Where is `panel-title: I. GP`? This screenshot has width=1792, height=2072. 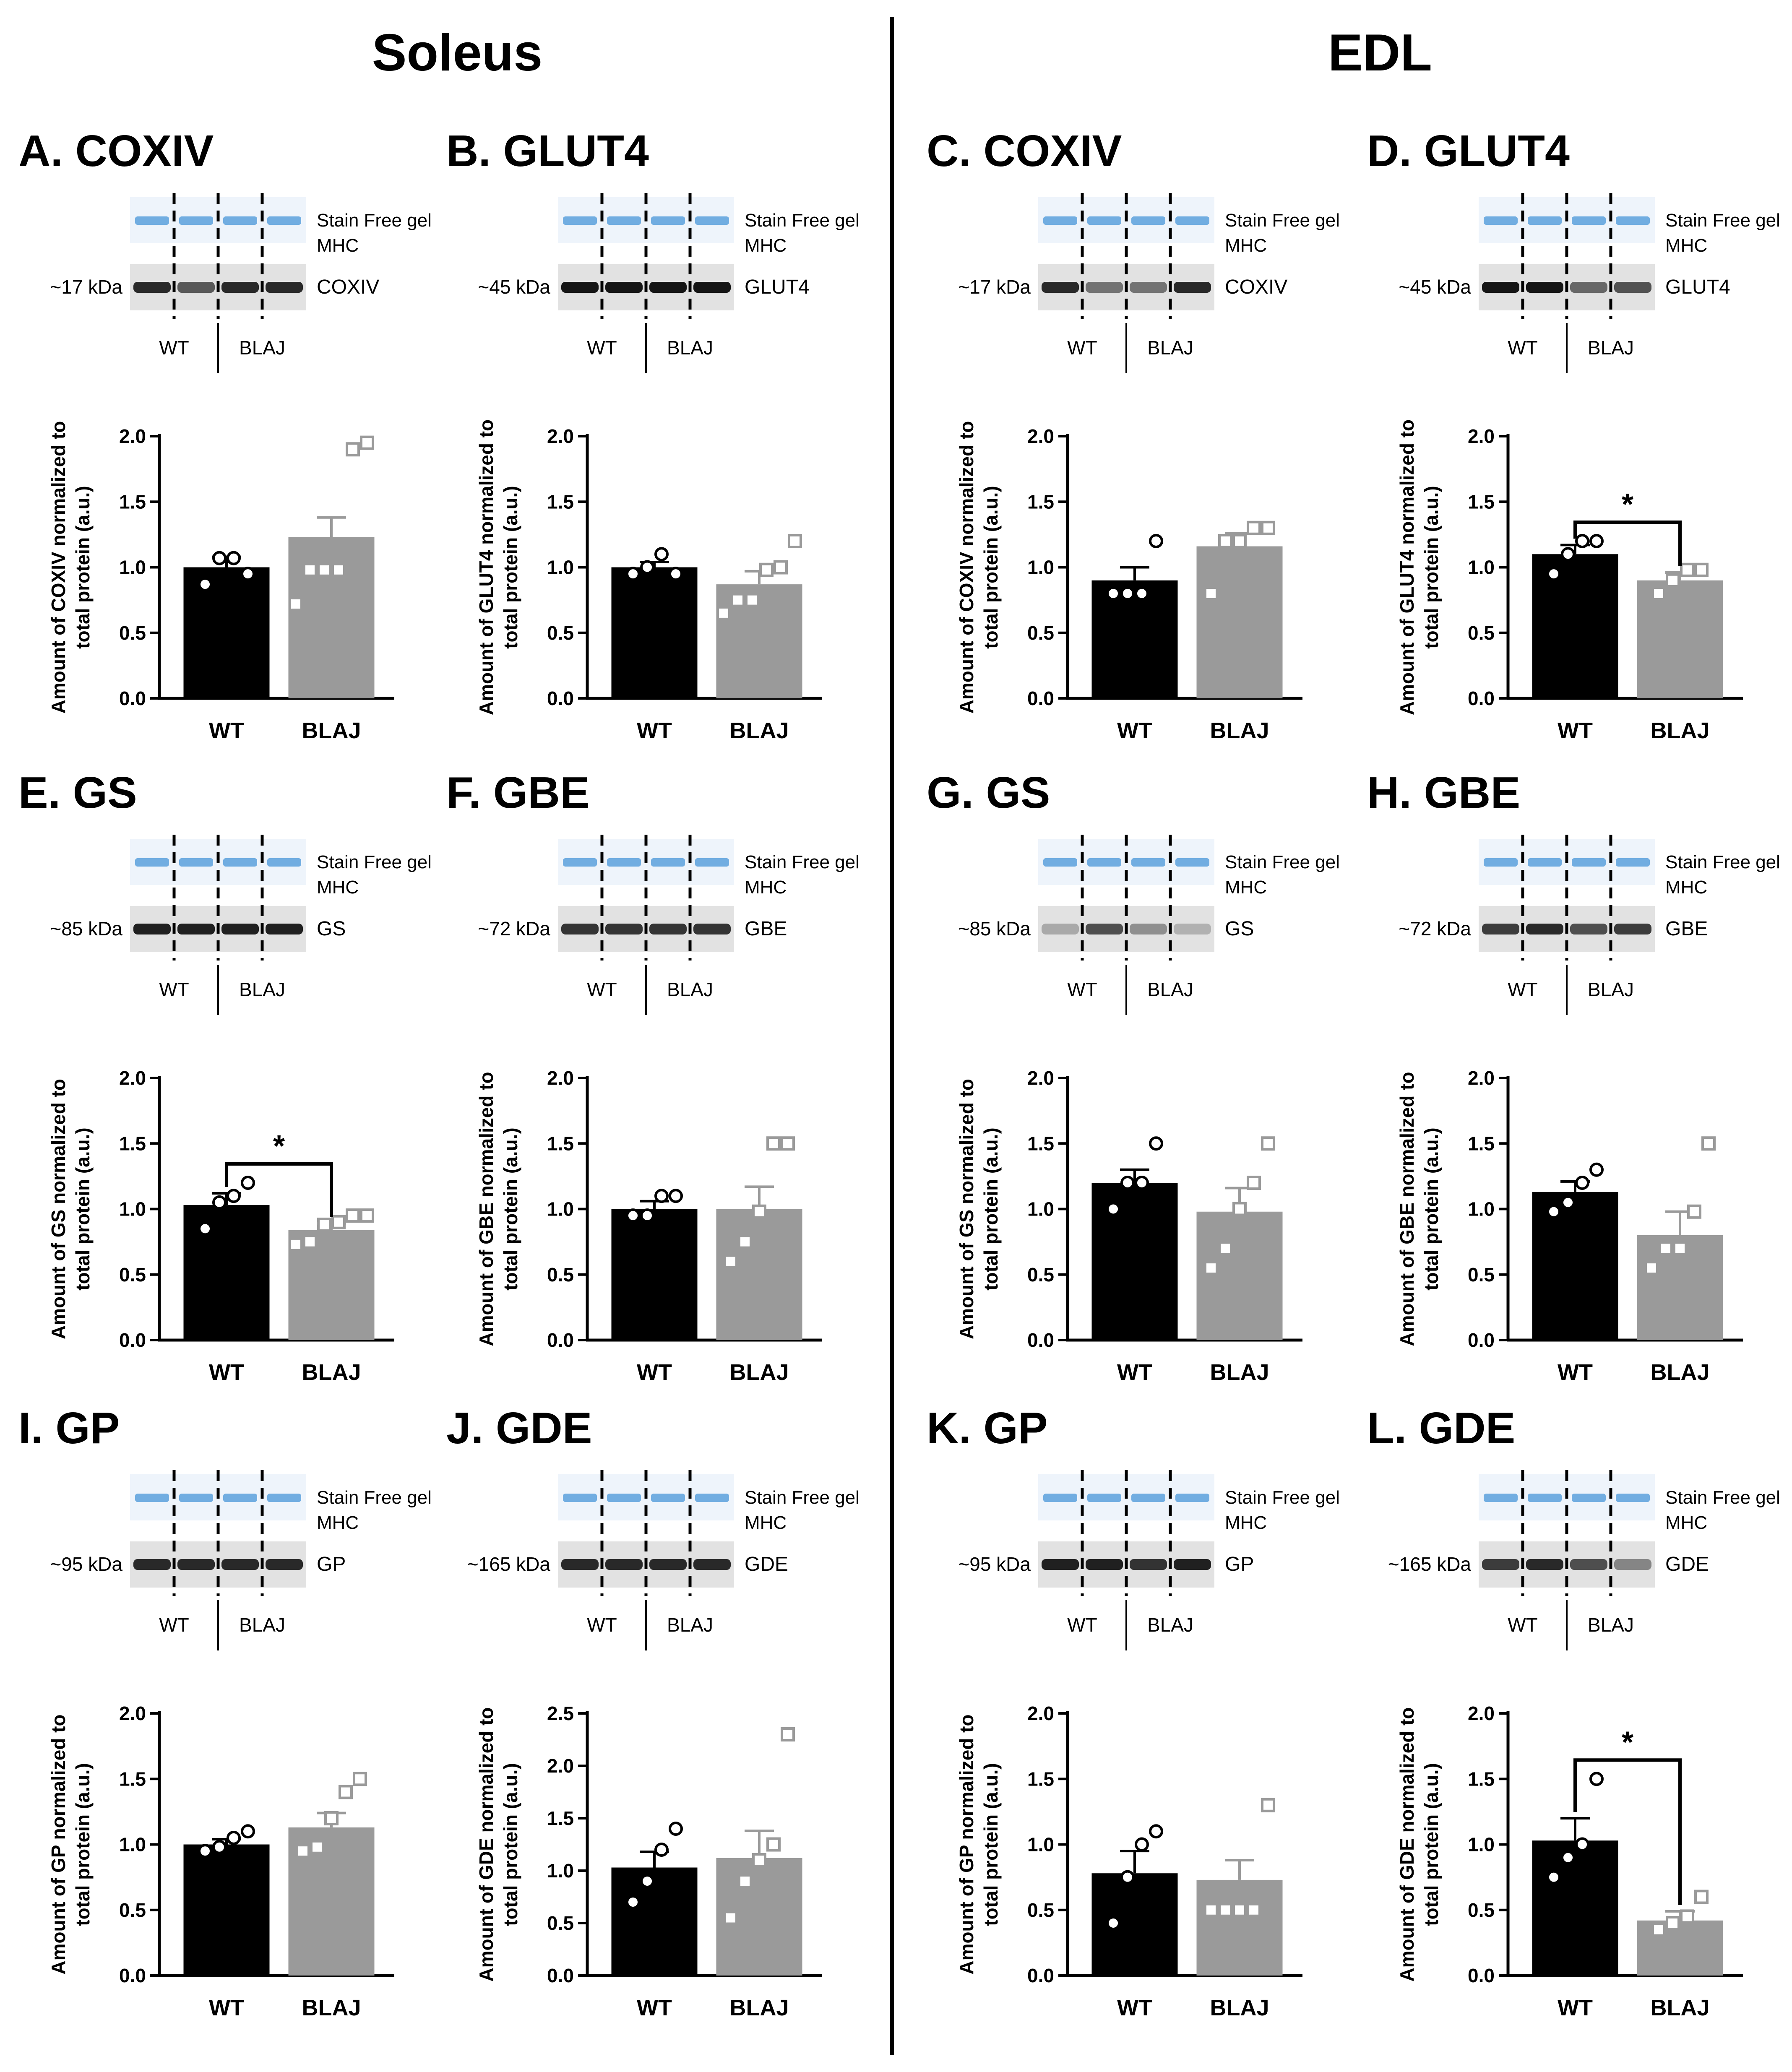
panel-title: I. GP is located at coordinates (69, 1428).